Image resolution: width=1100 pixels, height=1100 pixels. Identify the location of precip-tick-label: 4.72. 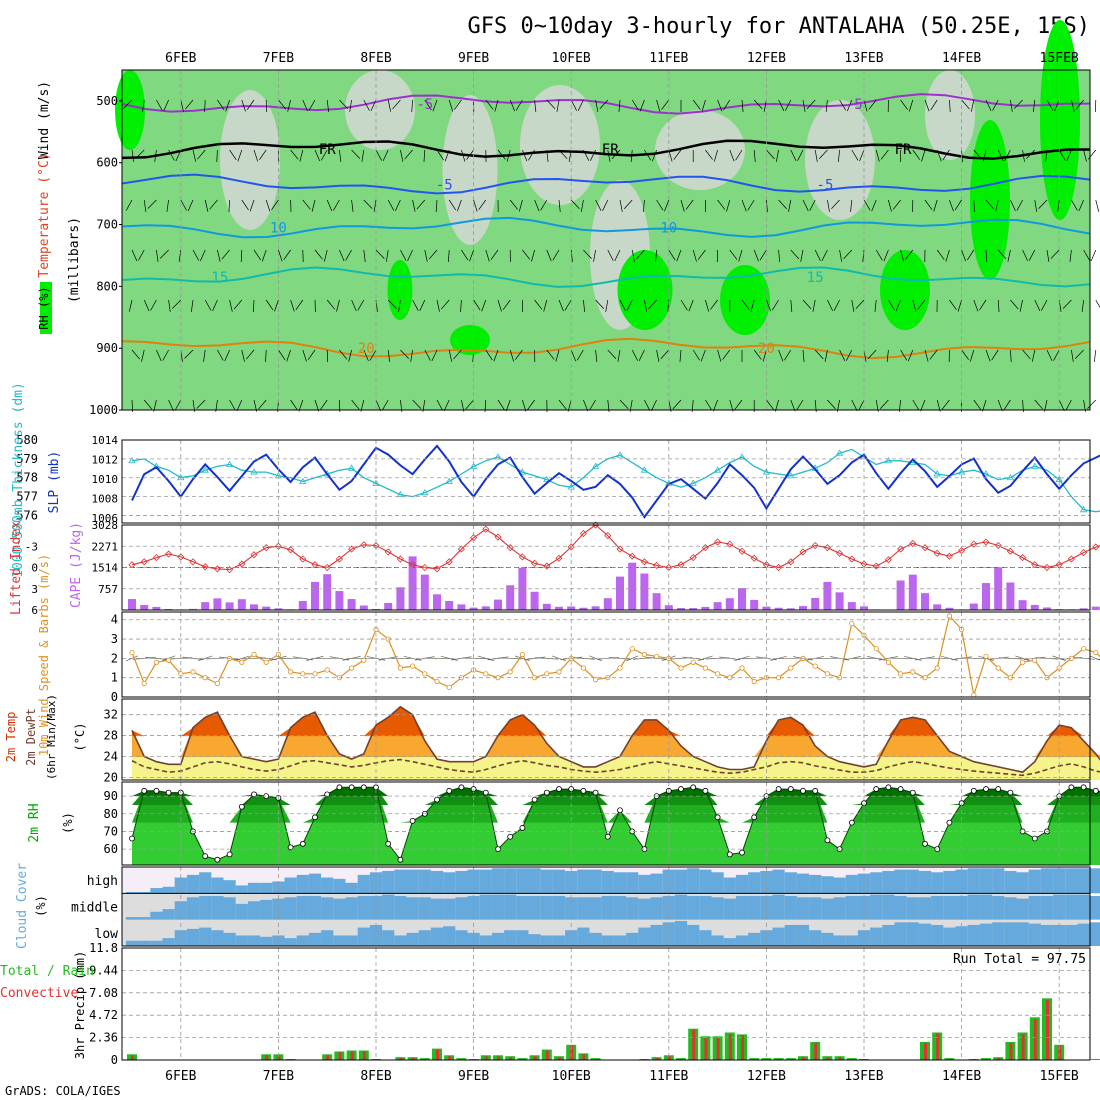
(103, 1015).